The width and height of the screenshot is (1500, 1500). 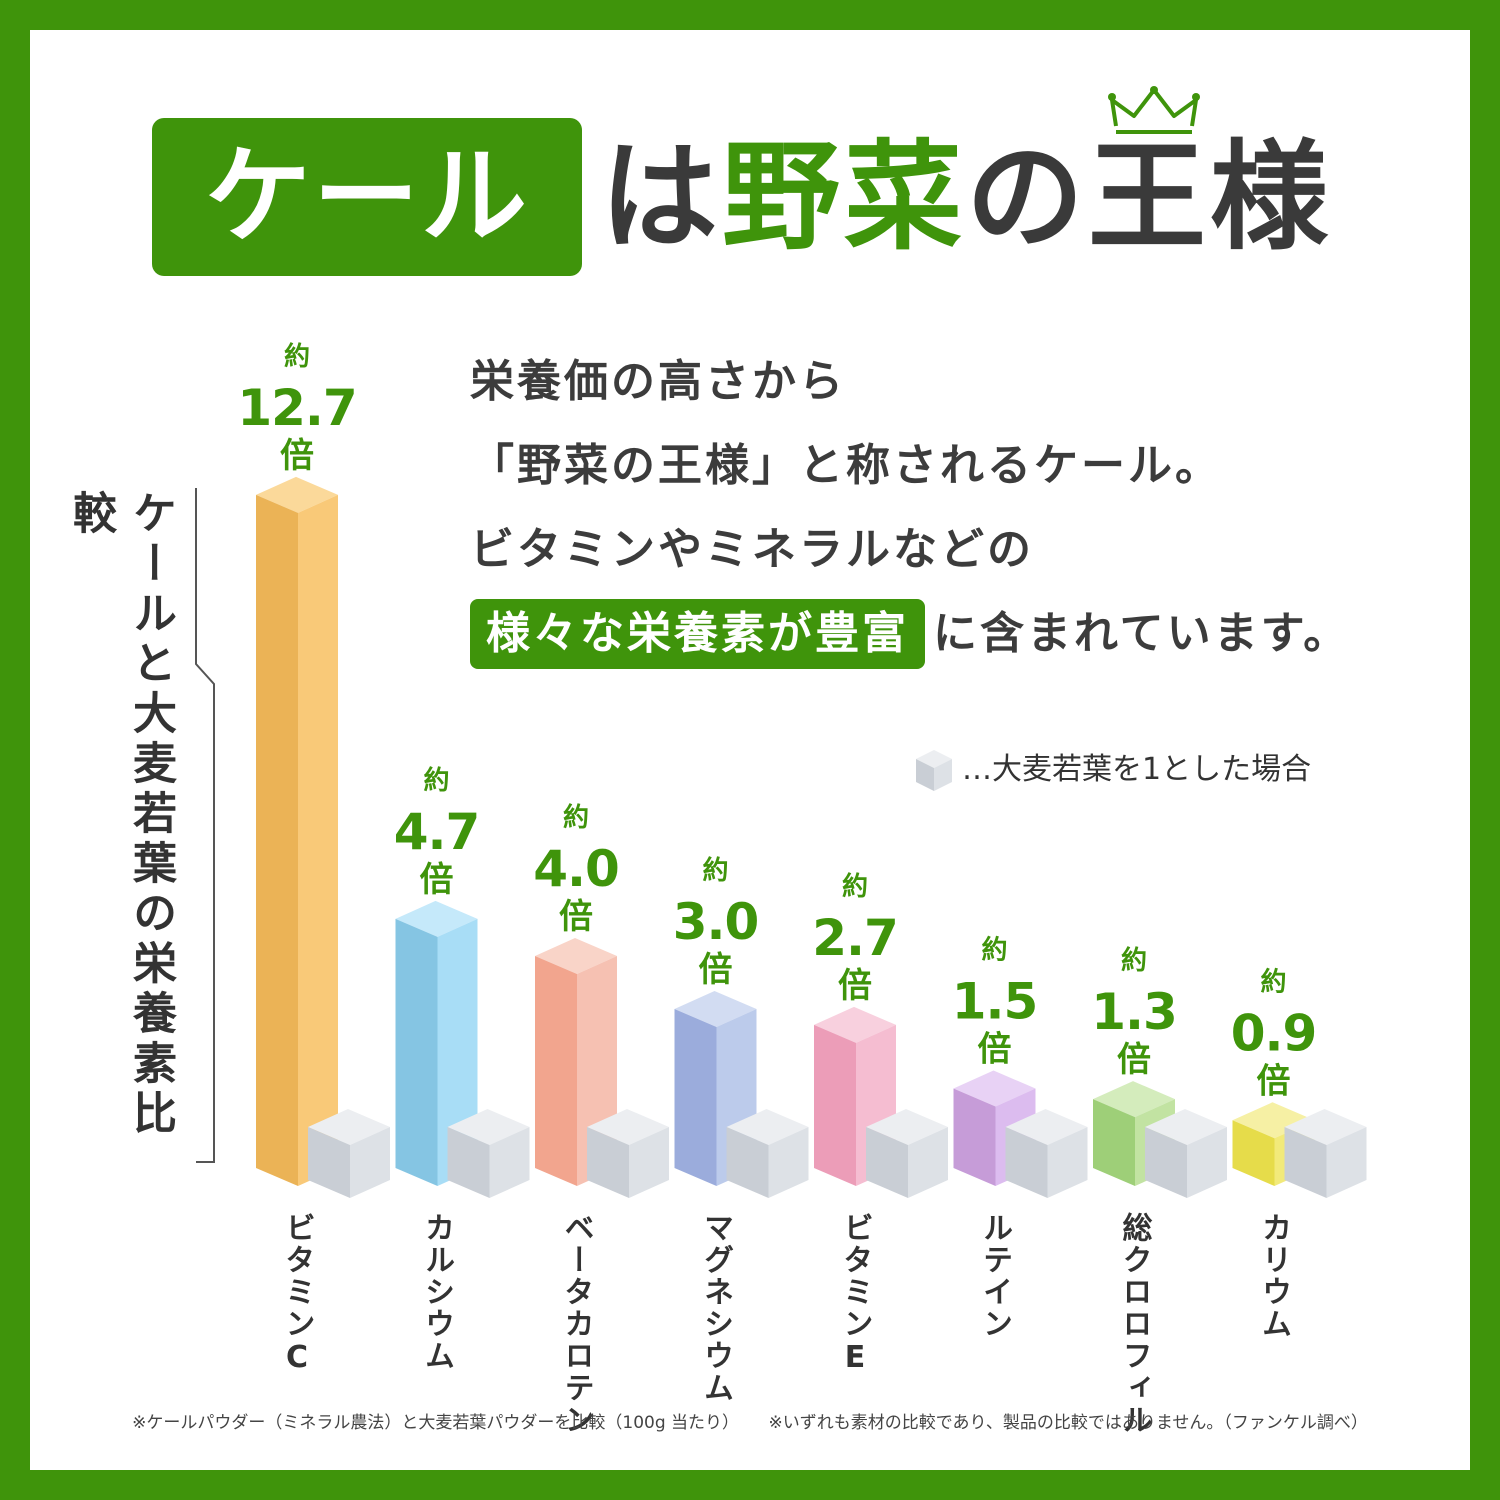 I want to click on bar-2-front, so click(x=556, y=1071).